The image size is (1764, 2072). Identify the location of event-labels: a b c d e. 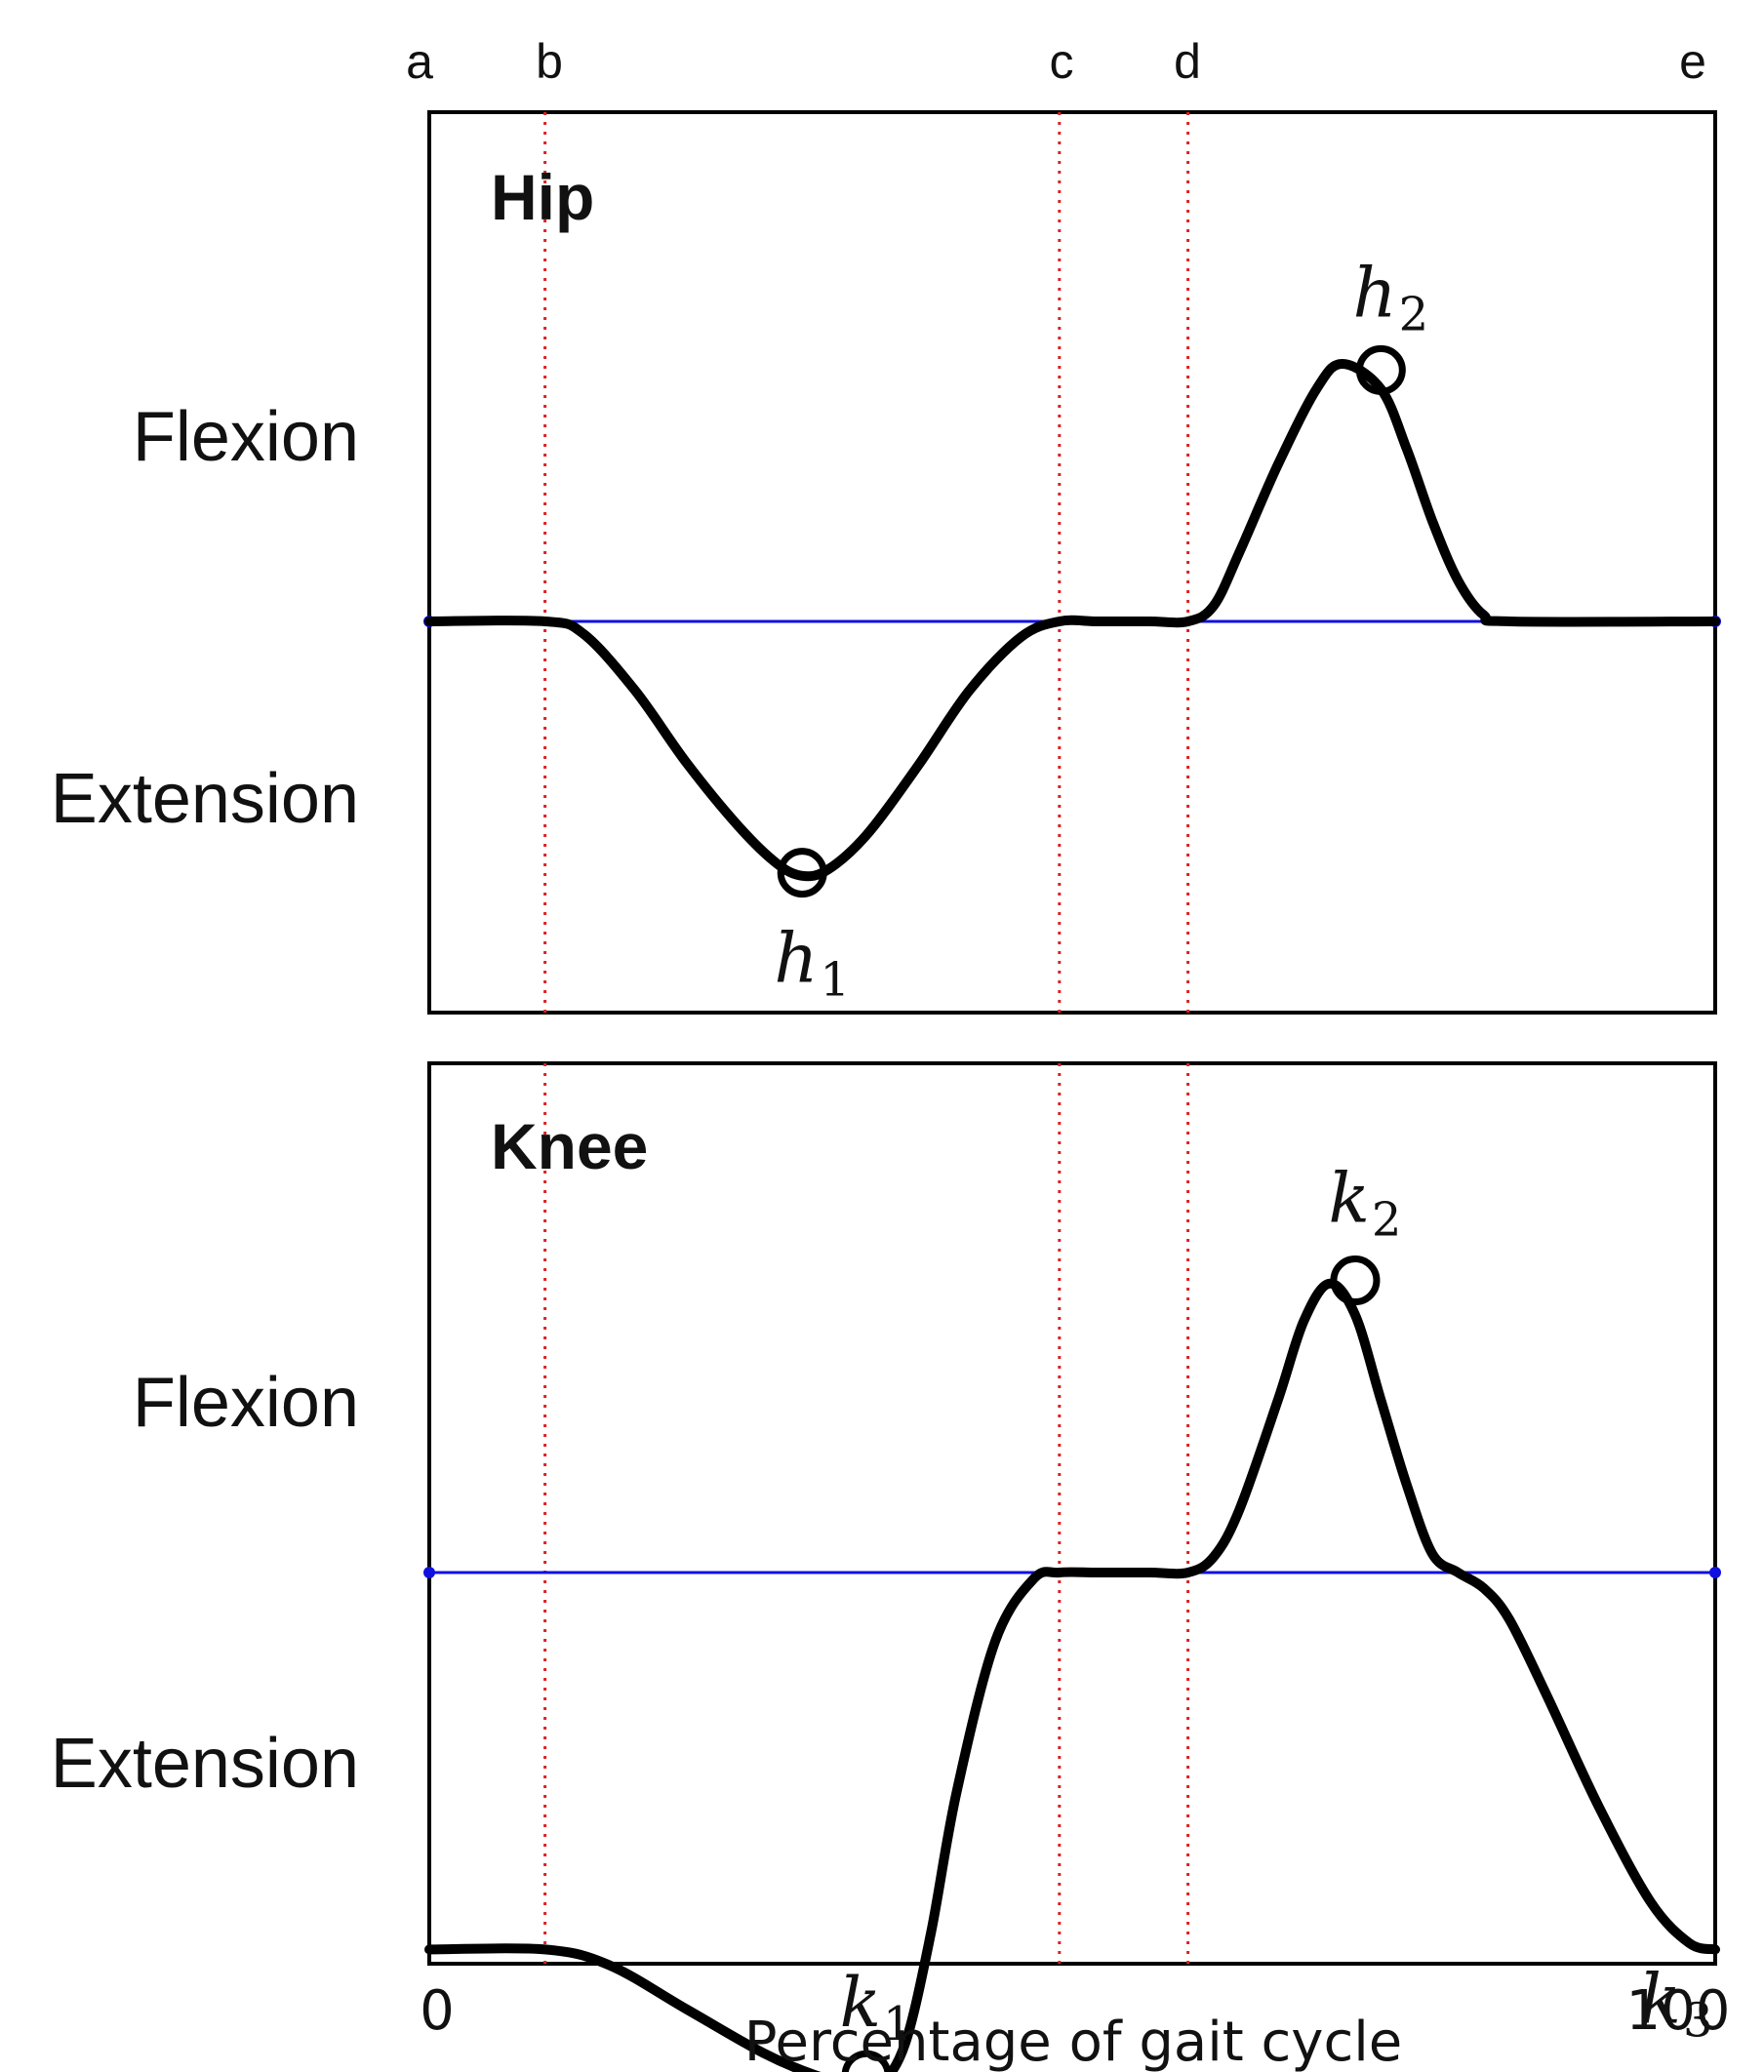
(1056, 61).